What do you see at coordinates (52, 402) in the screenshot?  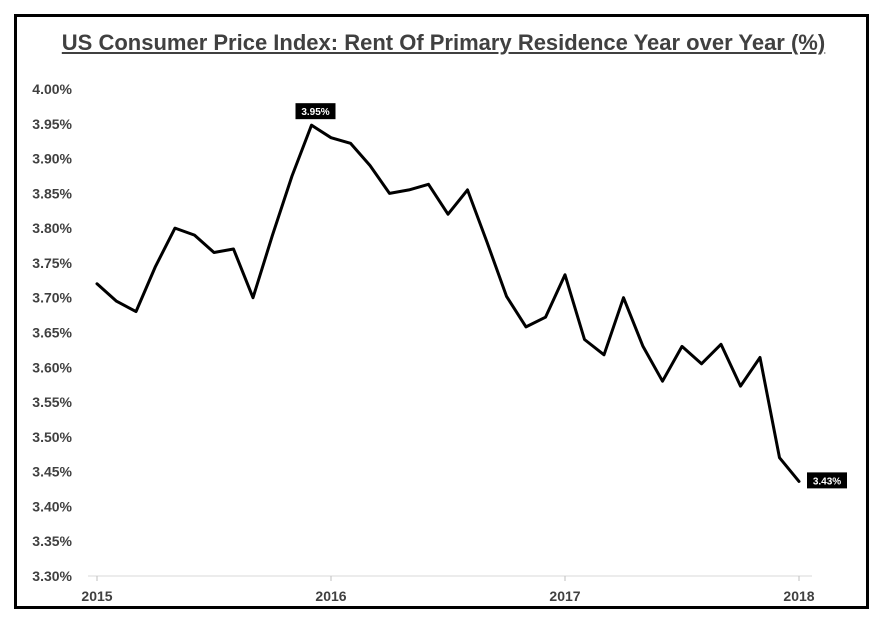 I see `y-tick-label: 3.55%` at bounding box center [52, 402].